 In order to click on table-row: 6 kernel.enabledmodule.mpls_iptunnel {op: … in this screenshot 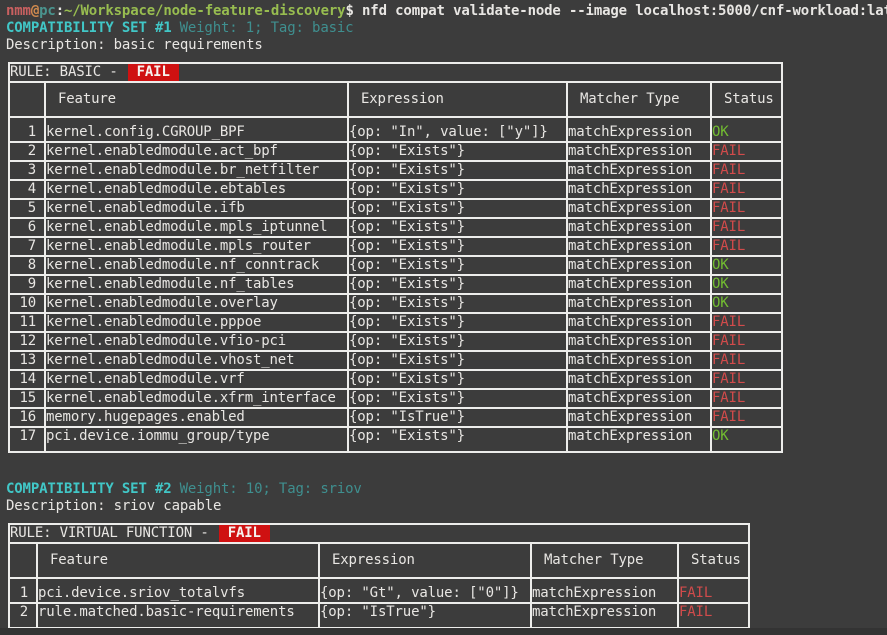, I will do `click(395, 227)`.